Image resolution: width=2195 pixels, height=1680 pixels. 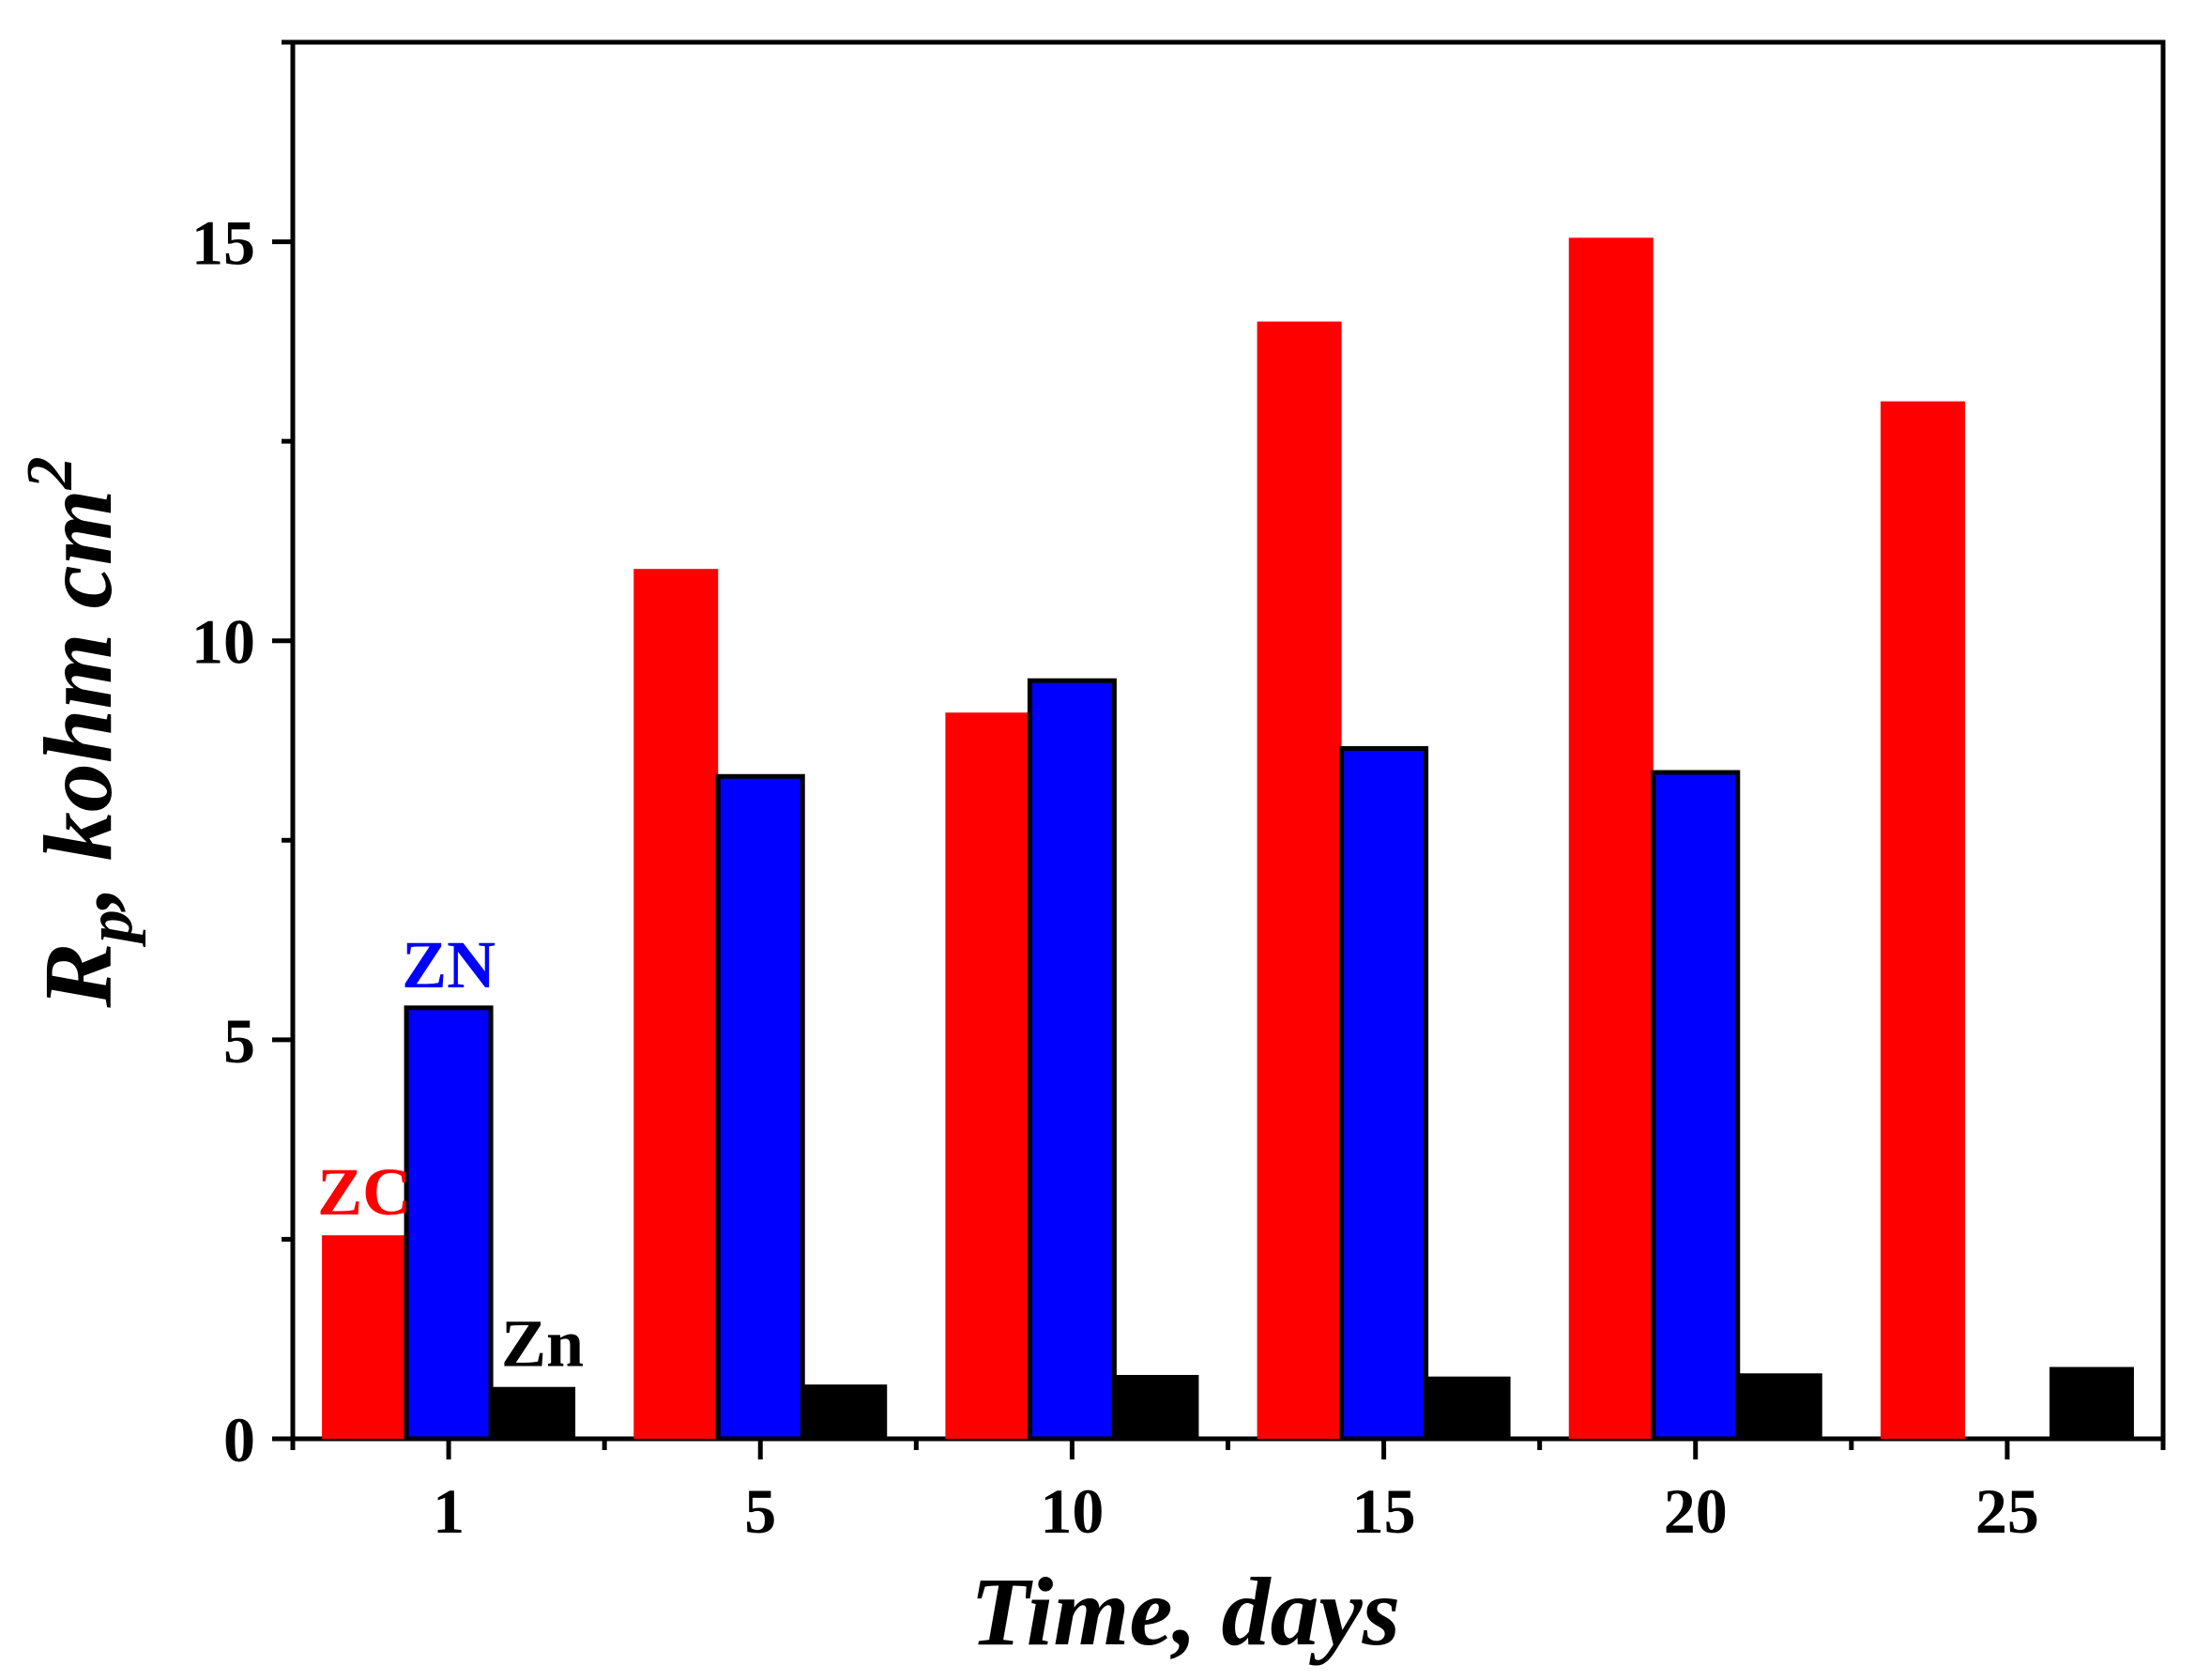 What do you see at coordinates (1384, 1511) in the screenshot?
I see `x-tick-label: 15` at bounding box center [1384, 1511].